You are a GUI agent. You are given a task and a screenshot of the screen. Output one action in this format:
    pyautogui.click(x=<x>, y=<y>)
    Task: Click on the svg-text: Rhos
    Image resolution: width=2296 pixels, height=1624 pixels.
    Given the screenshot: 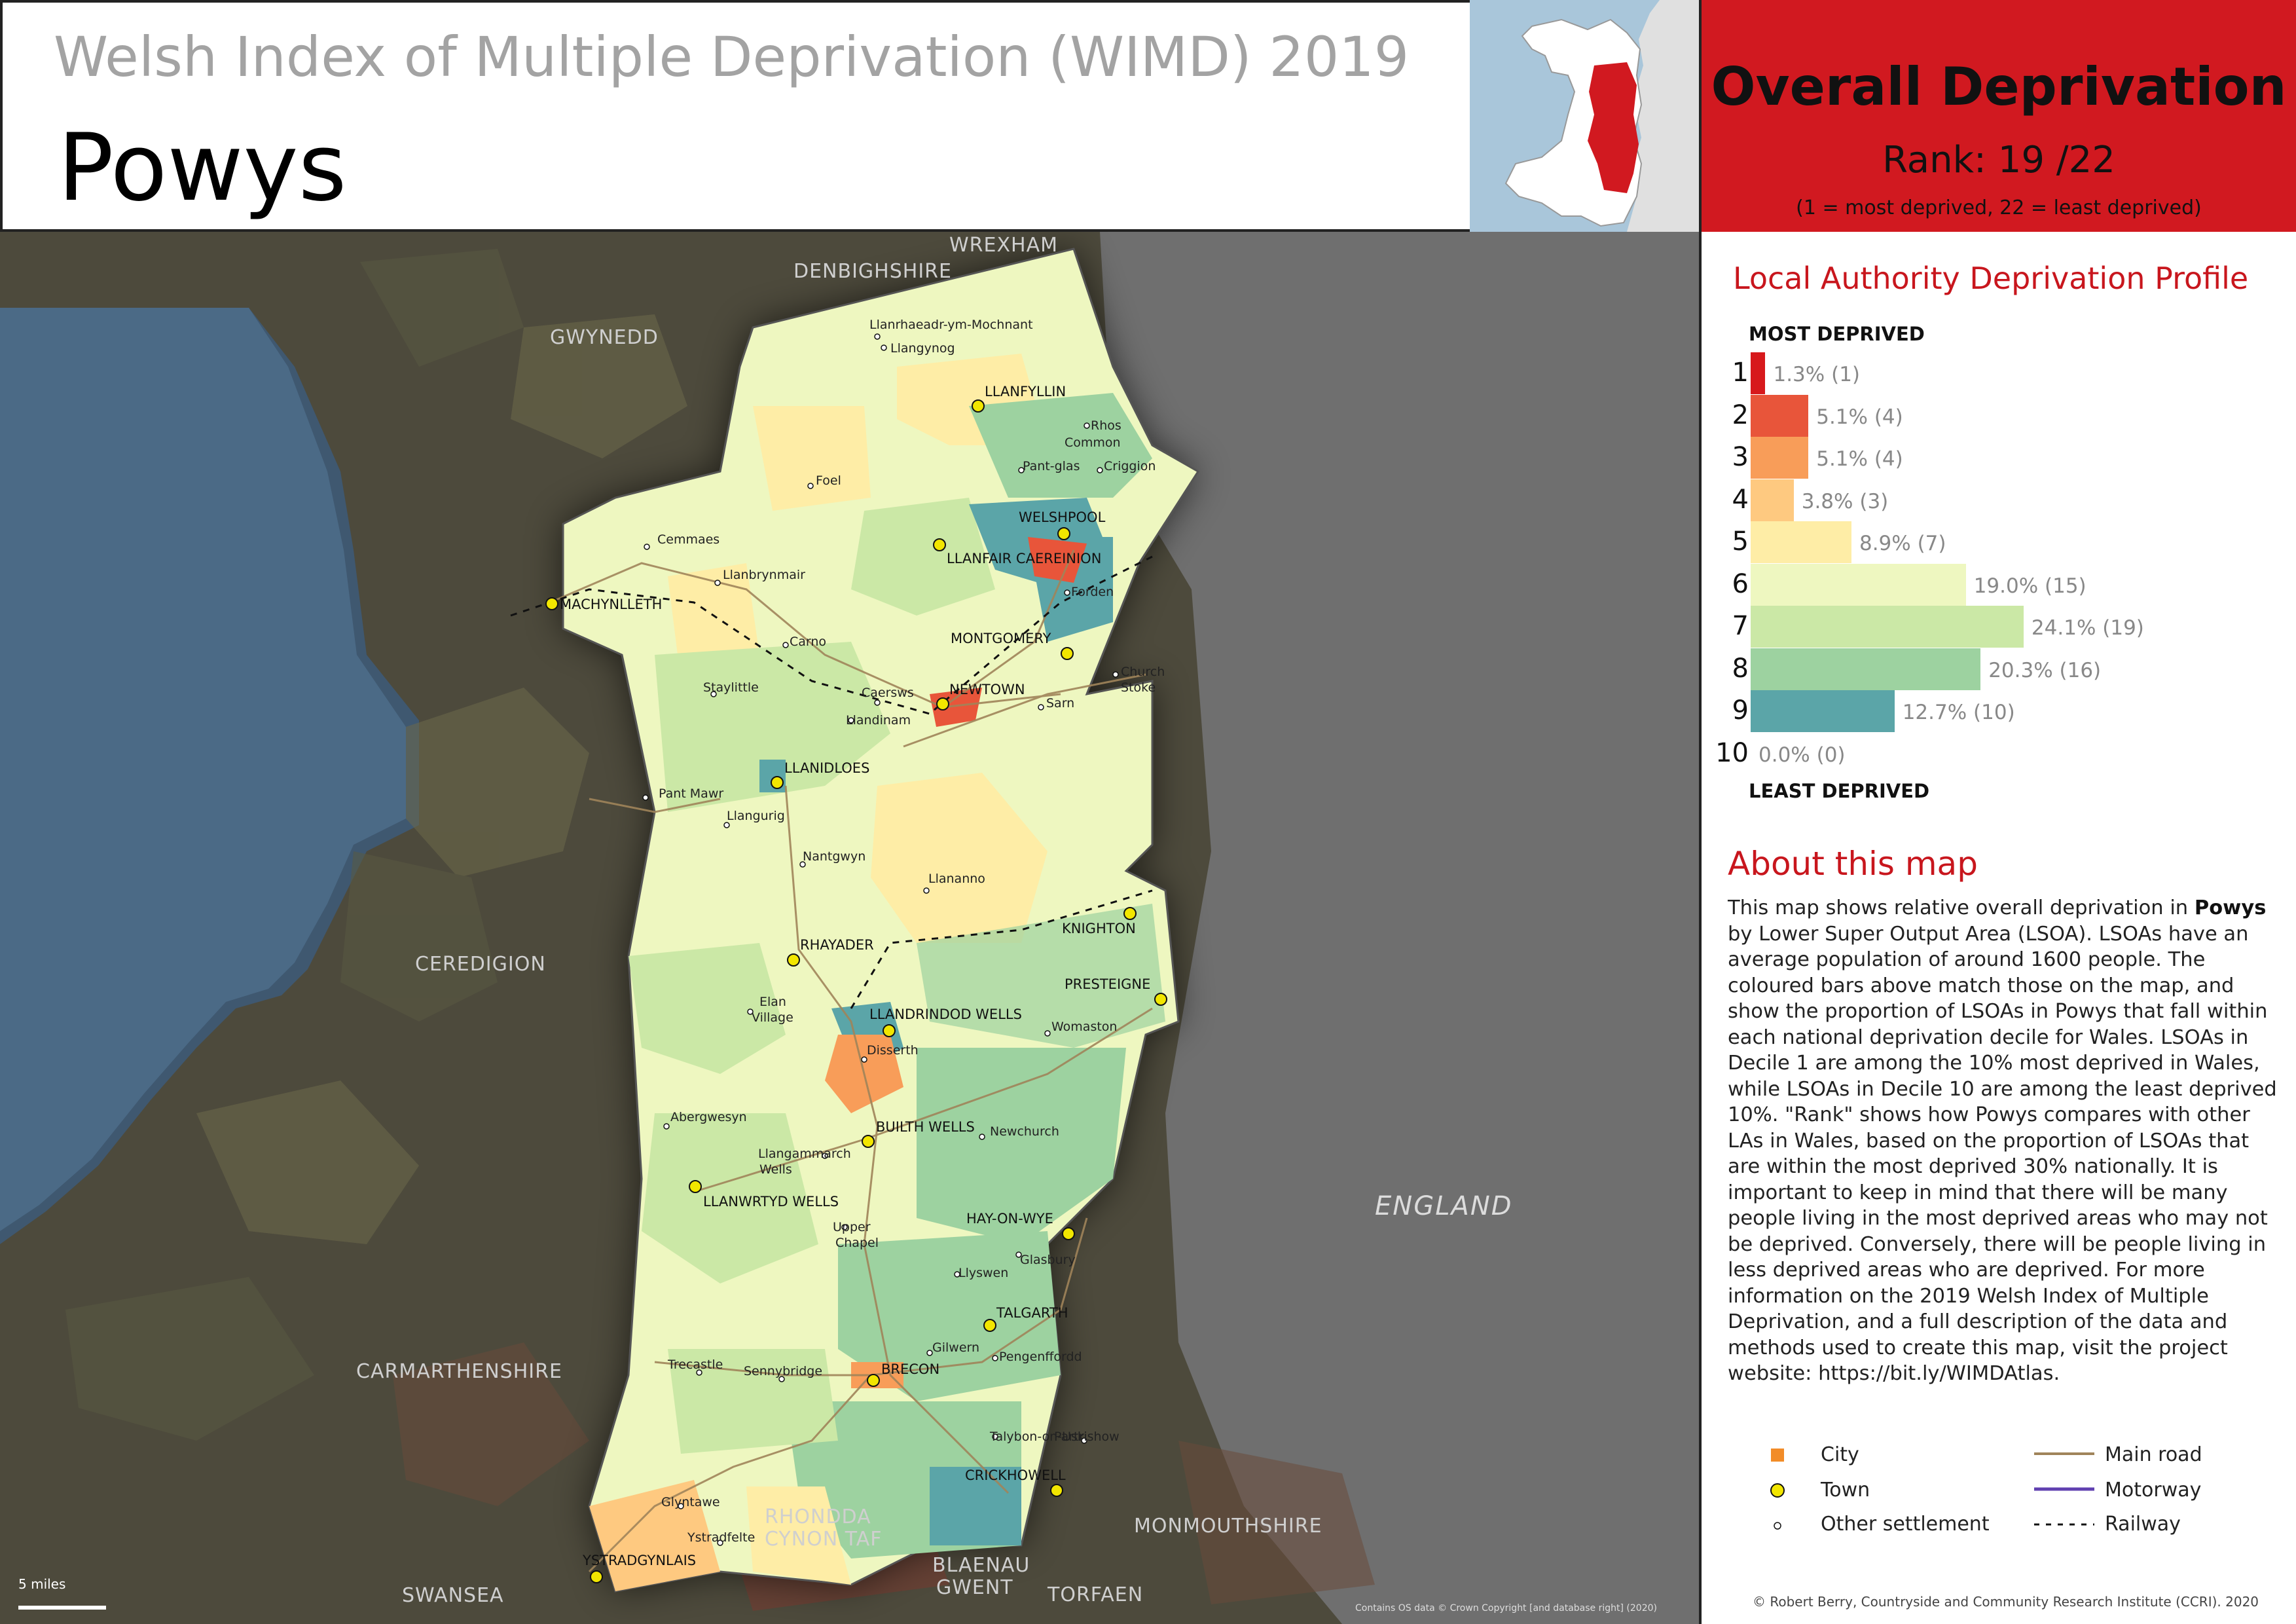 What is the action you would take?
    pyautogui.click(x=1106, y=425)
    